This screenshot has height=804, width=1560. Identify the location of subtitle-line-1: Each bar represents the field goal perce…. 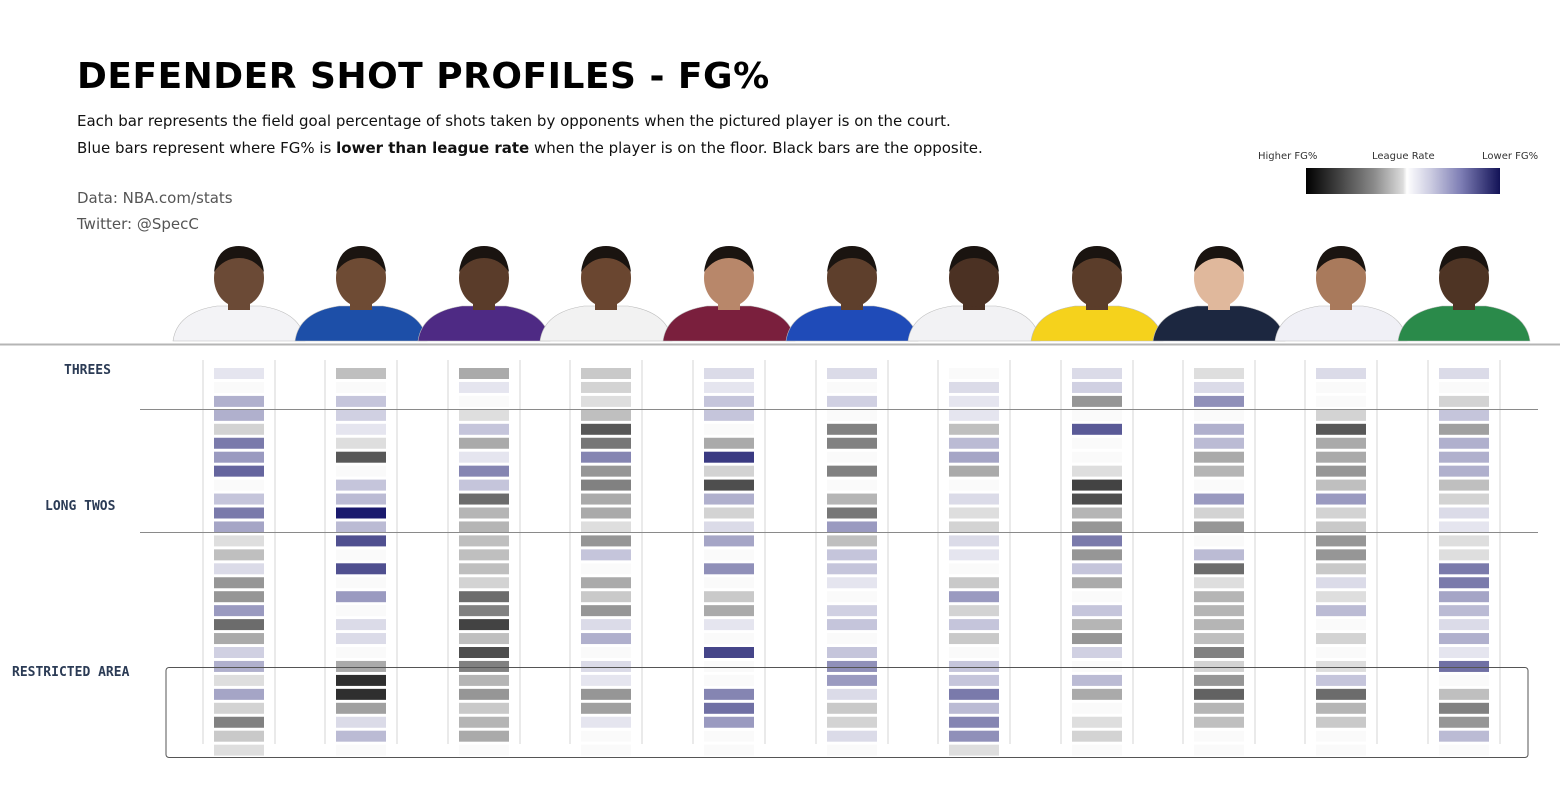
(514, 121).